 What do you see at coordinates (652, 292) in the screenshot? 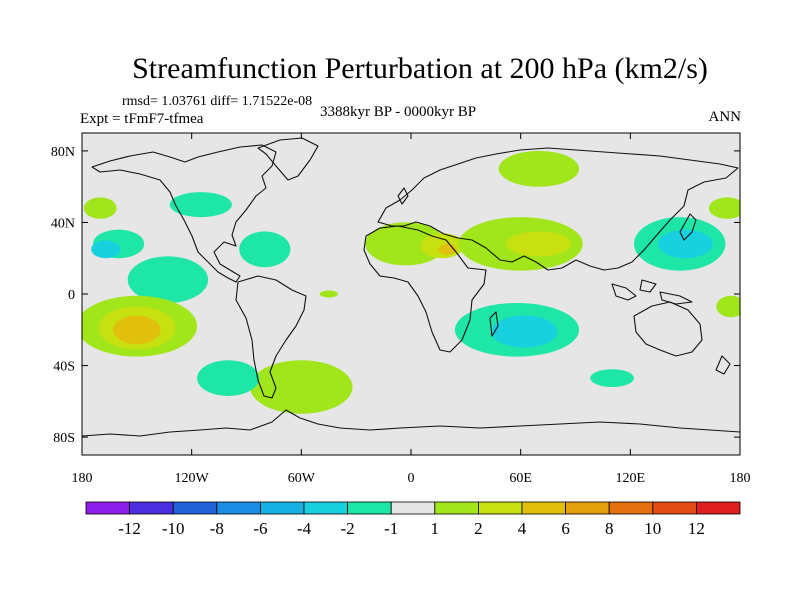
I see `coastline-southeast-asia-islands` at bounding box center [652, 292].